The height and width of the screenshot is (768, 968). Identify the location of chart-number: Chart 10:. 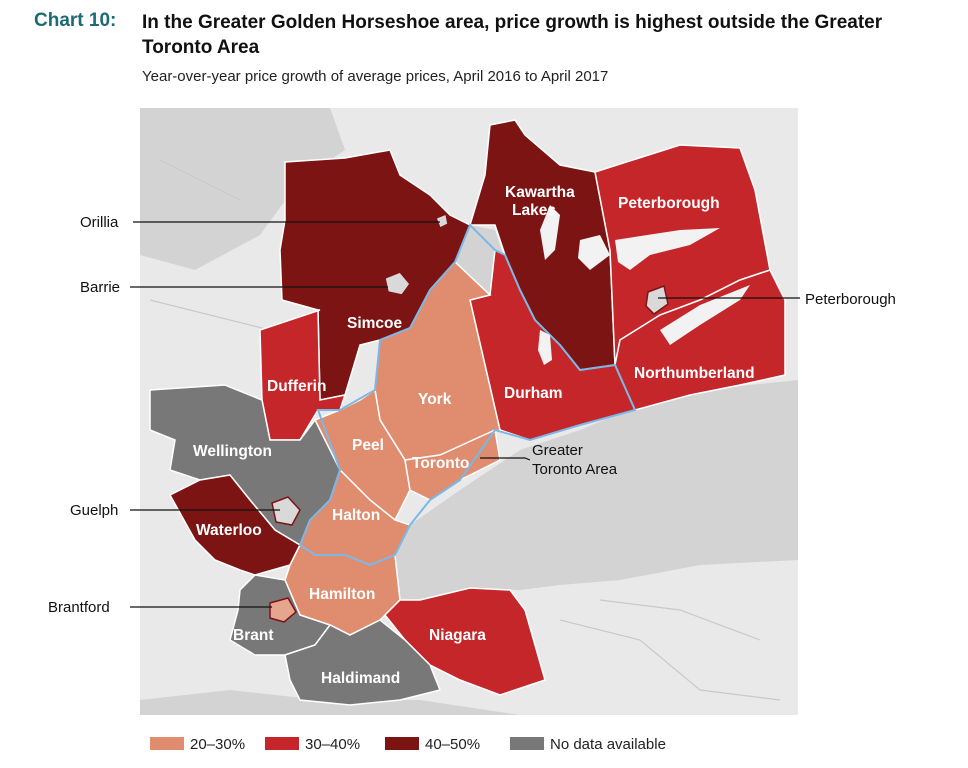
(75, 20).